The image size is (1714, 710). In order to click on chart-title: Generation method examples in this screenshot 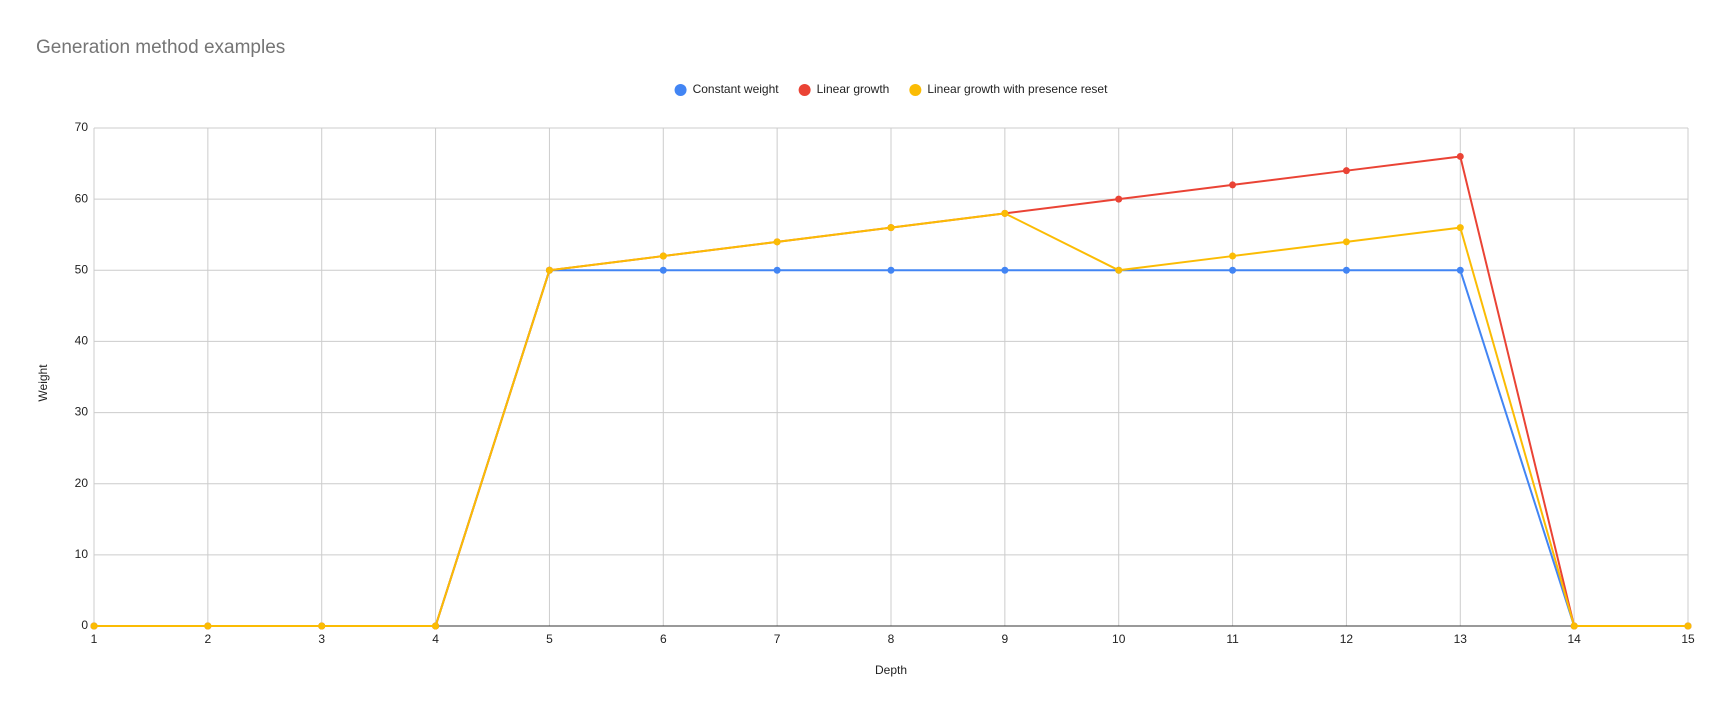, I will do `click(160, 47)`.